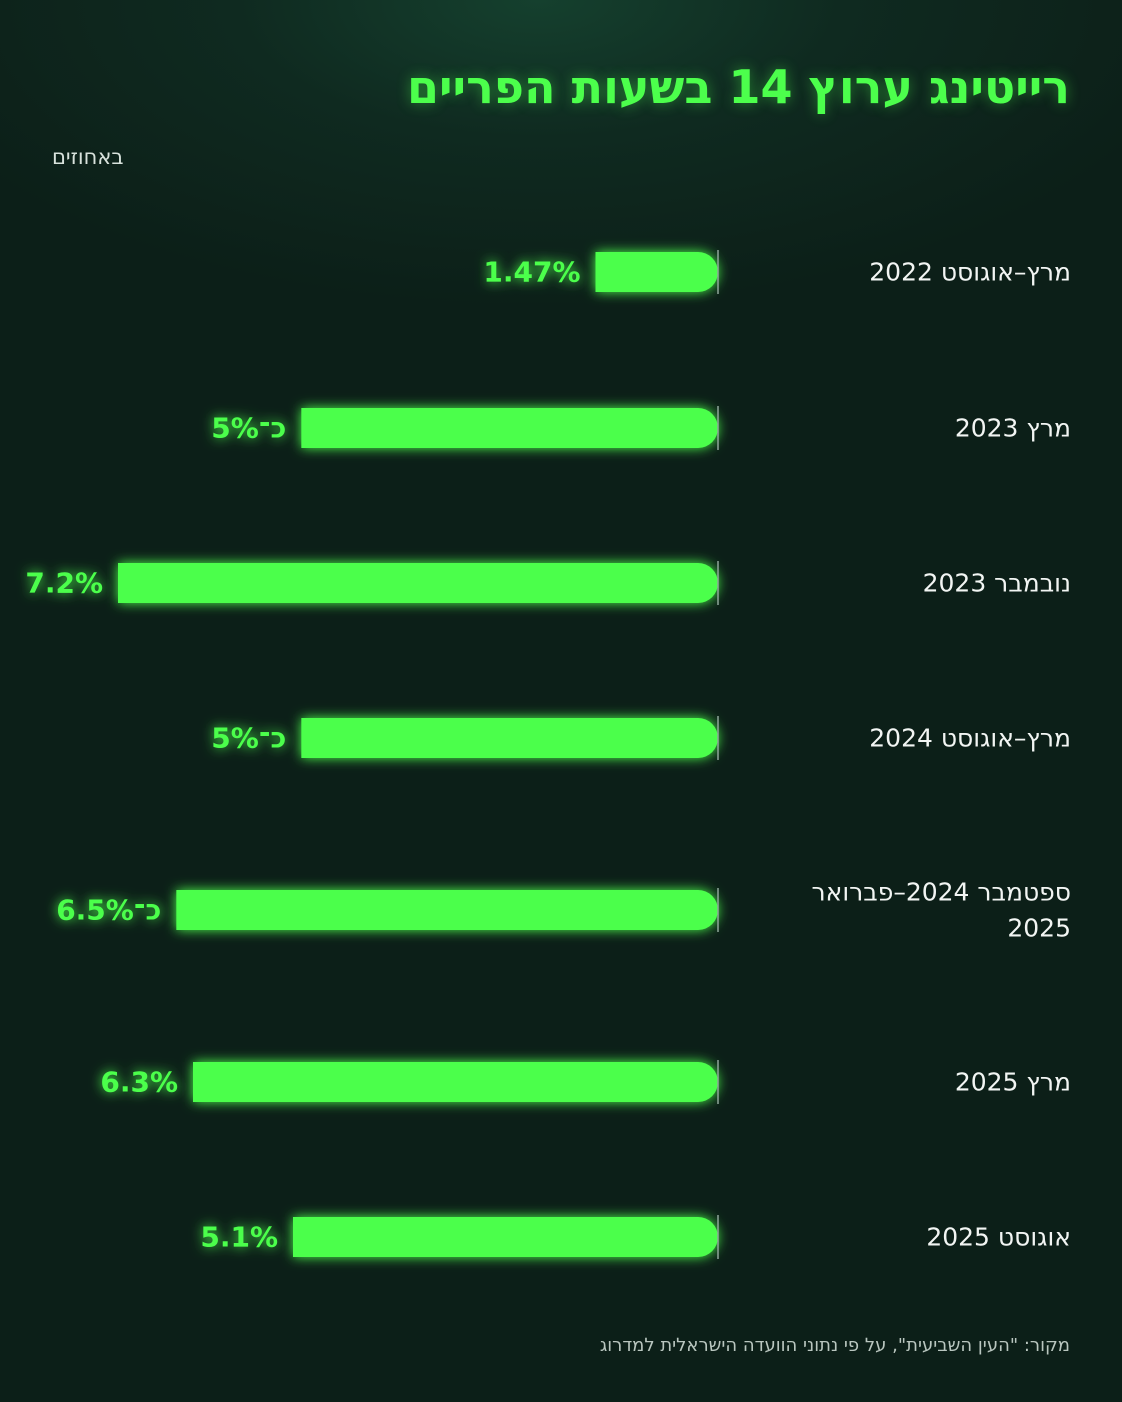 The height and width of the screenshot is (1402, 1122). What do you see at coordinates (941, 892) in the screenshot?
I see `category-label-5-line-1: ספטמבר 2024–פברואר` at bounding box center [941, 892].